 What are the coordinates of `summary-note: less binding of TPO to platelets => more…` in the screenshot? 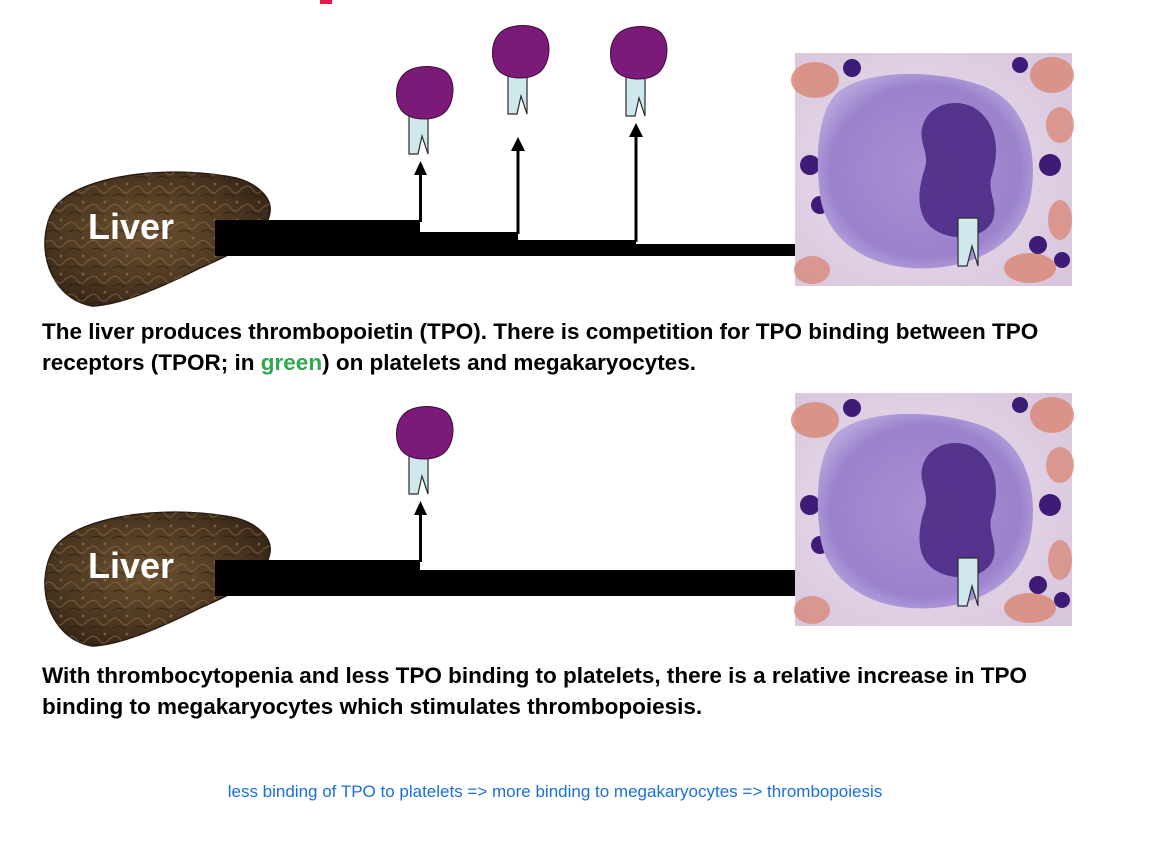 It's located at (555, 791).